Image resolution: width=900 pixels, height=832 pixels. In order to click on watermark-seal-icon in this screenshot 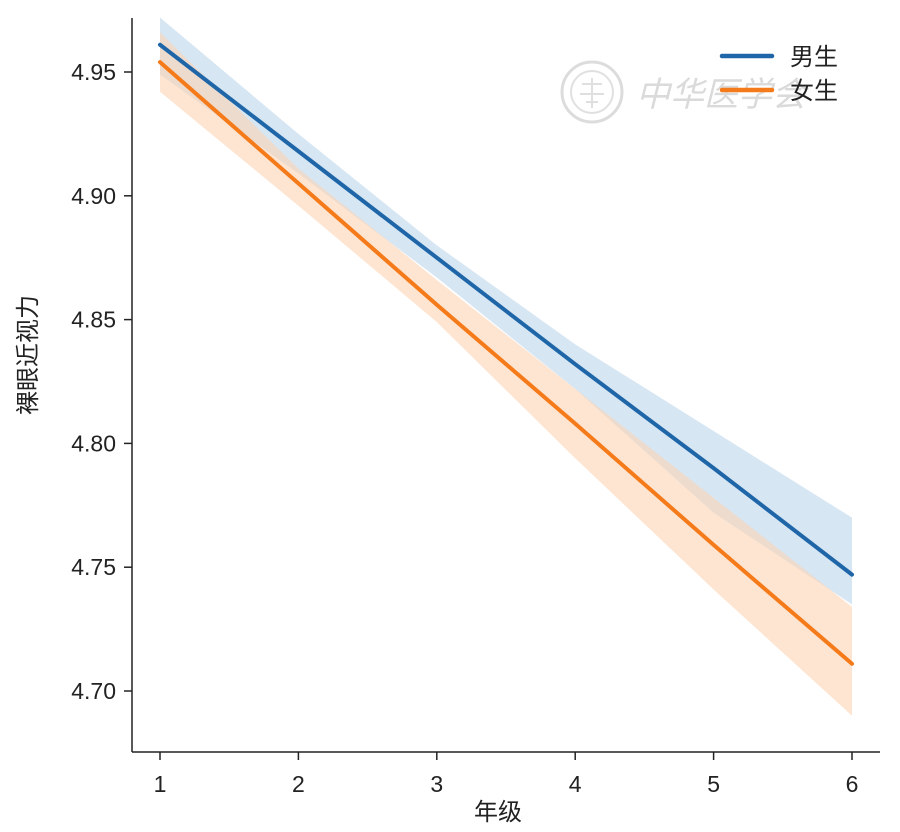, I will do `click(592, 92)`.